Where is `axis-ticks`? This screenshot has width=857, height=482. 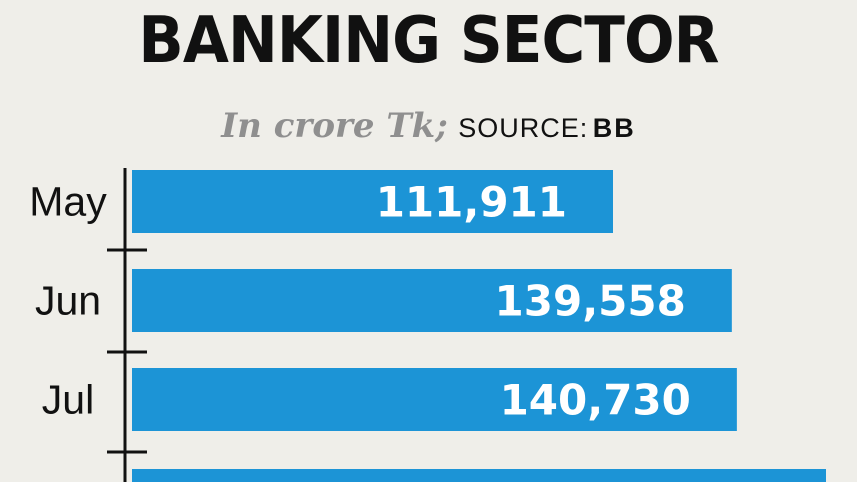 axis-ticks is located at coordinates (127, 351).